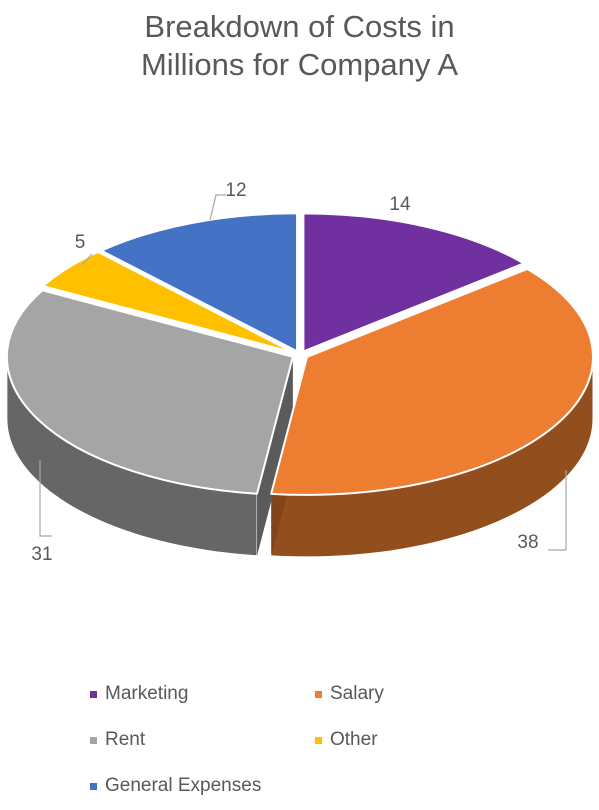  Describe the element at coordinates (45, 498) in the screenshot. I see `leader-line-rent` at that location.